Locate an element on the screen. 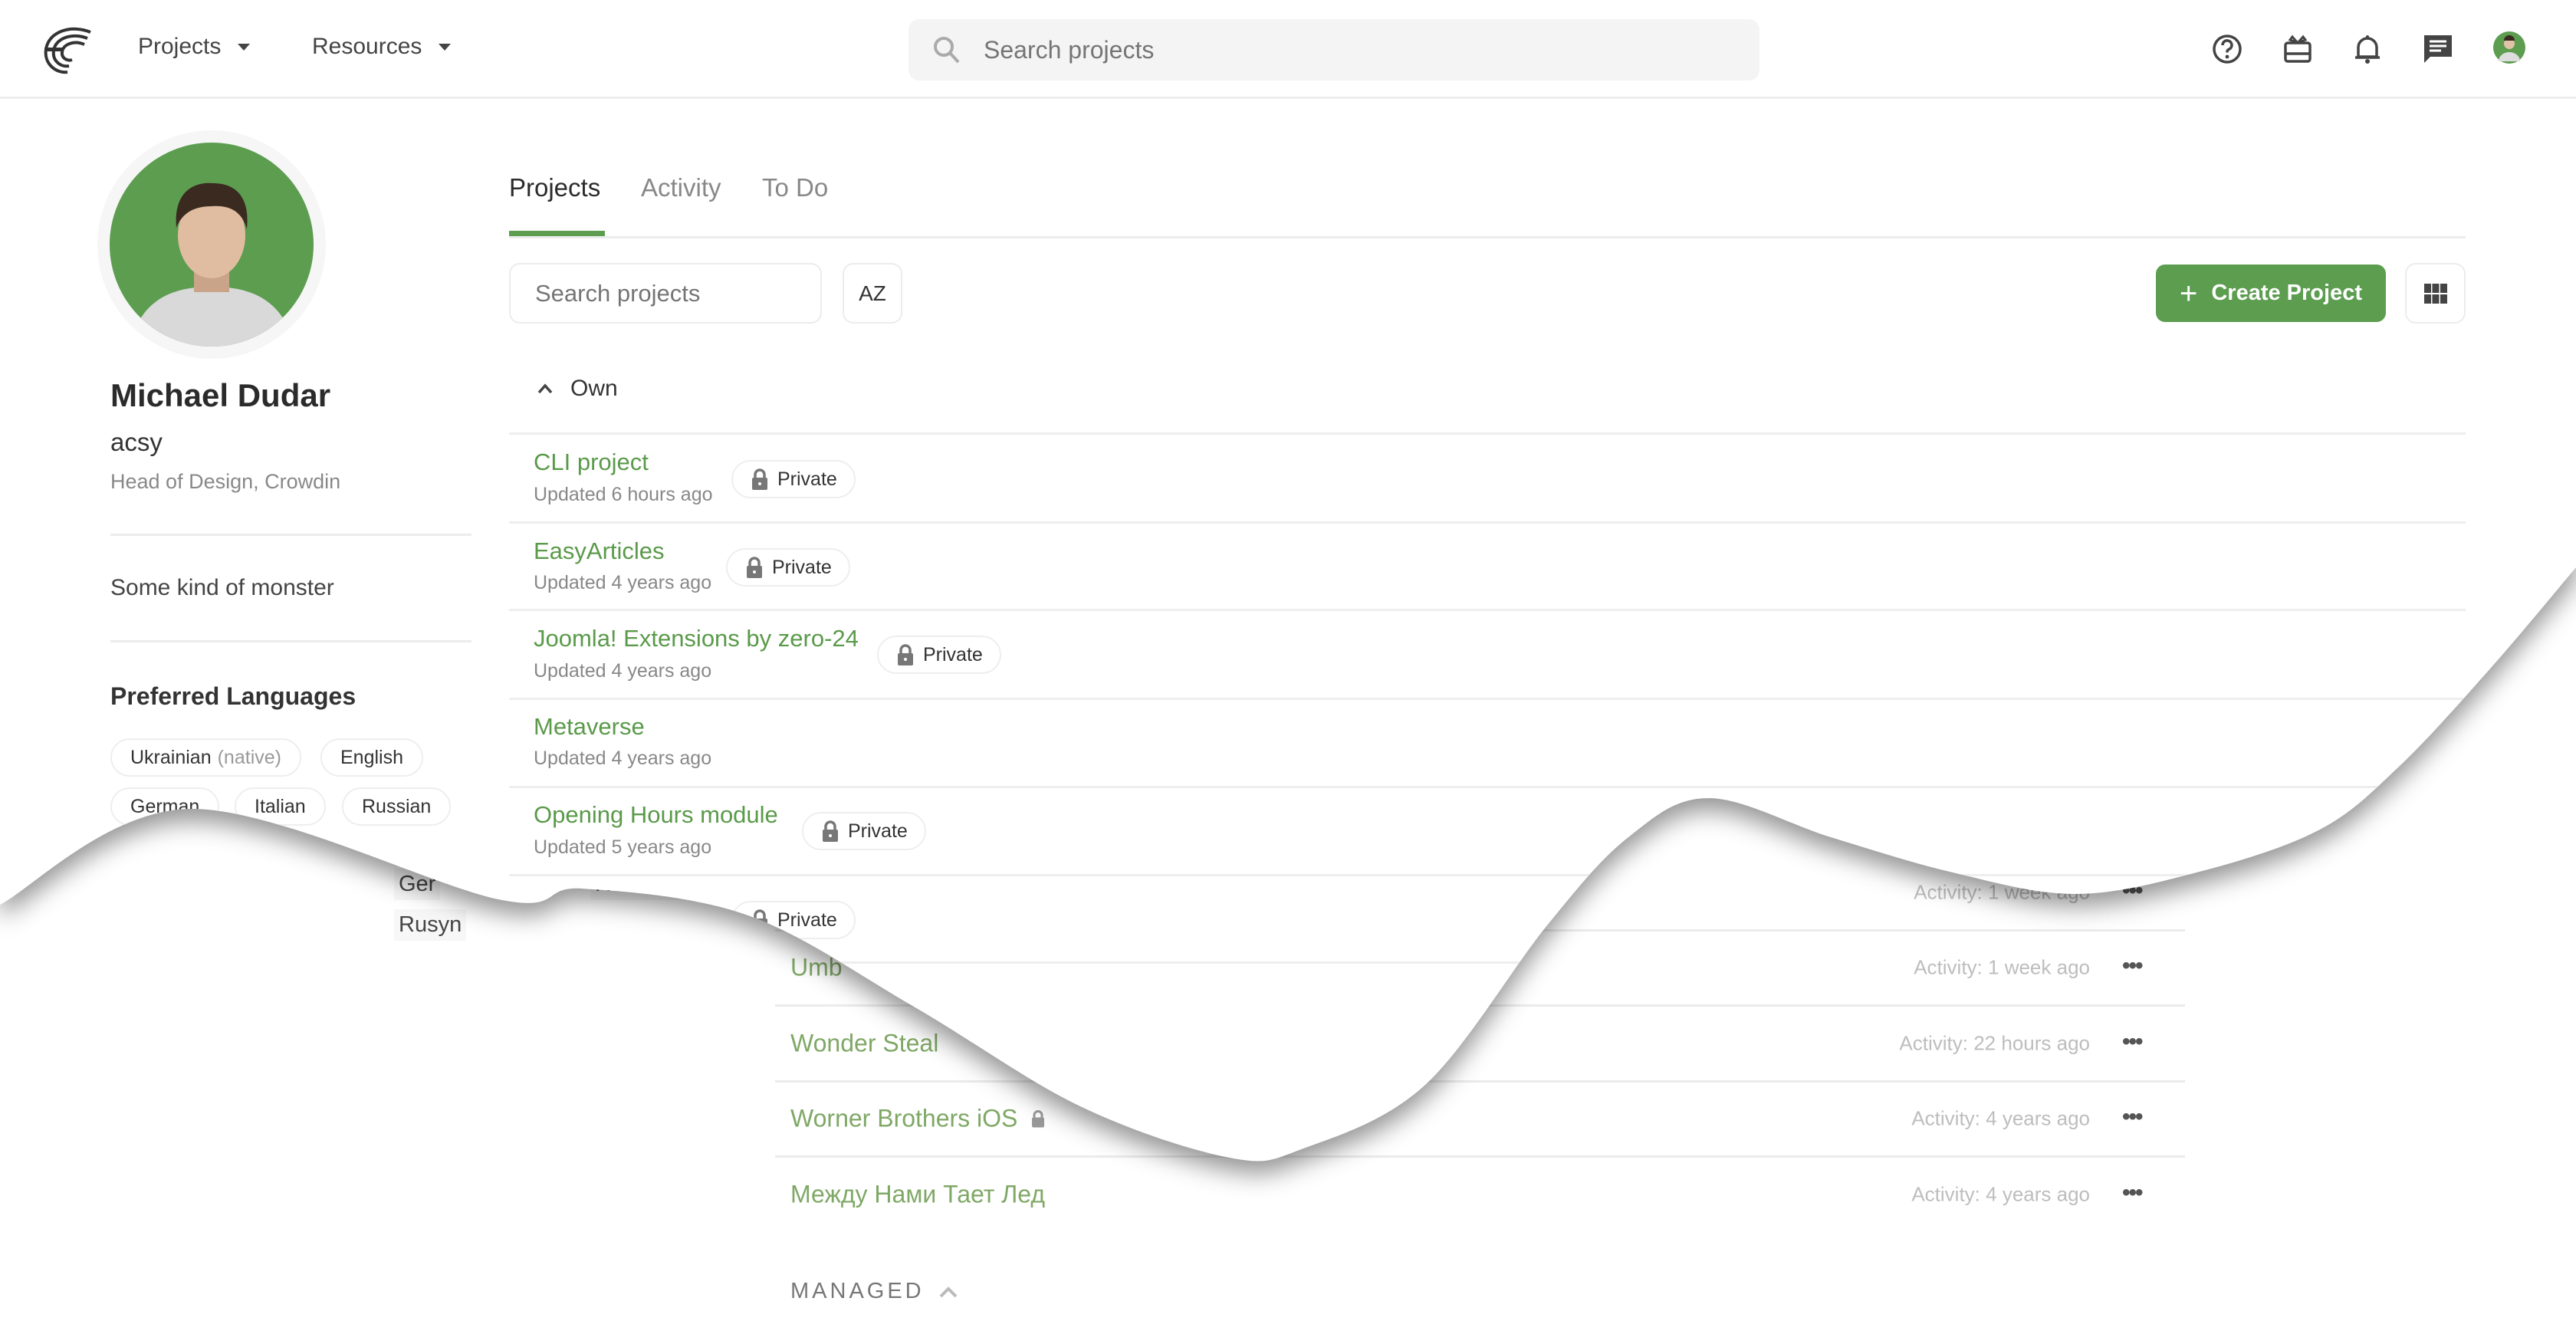 This screenshot has height=1321, width=2576. create-project-button: + Create Project is located at coordinates (2271, 293).